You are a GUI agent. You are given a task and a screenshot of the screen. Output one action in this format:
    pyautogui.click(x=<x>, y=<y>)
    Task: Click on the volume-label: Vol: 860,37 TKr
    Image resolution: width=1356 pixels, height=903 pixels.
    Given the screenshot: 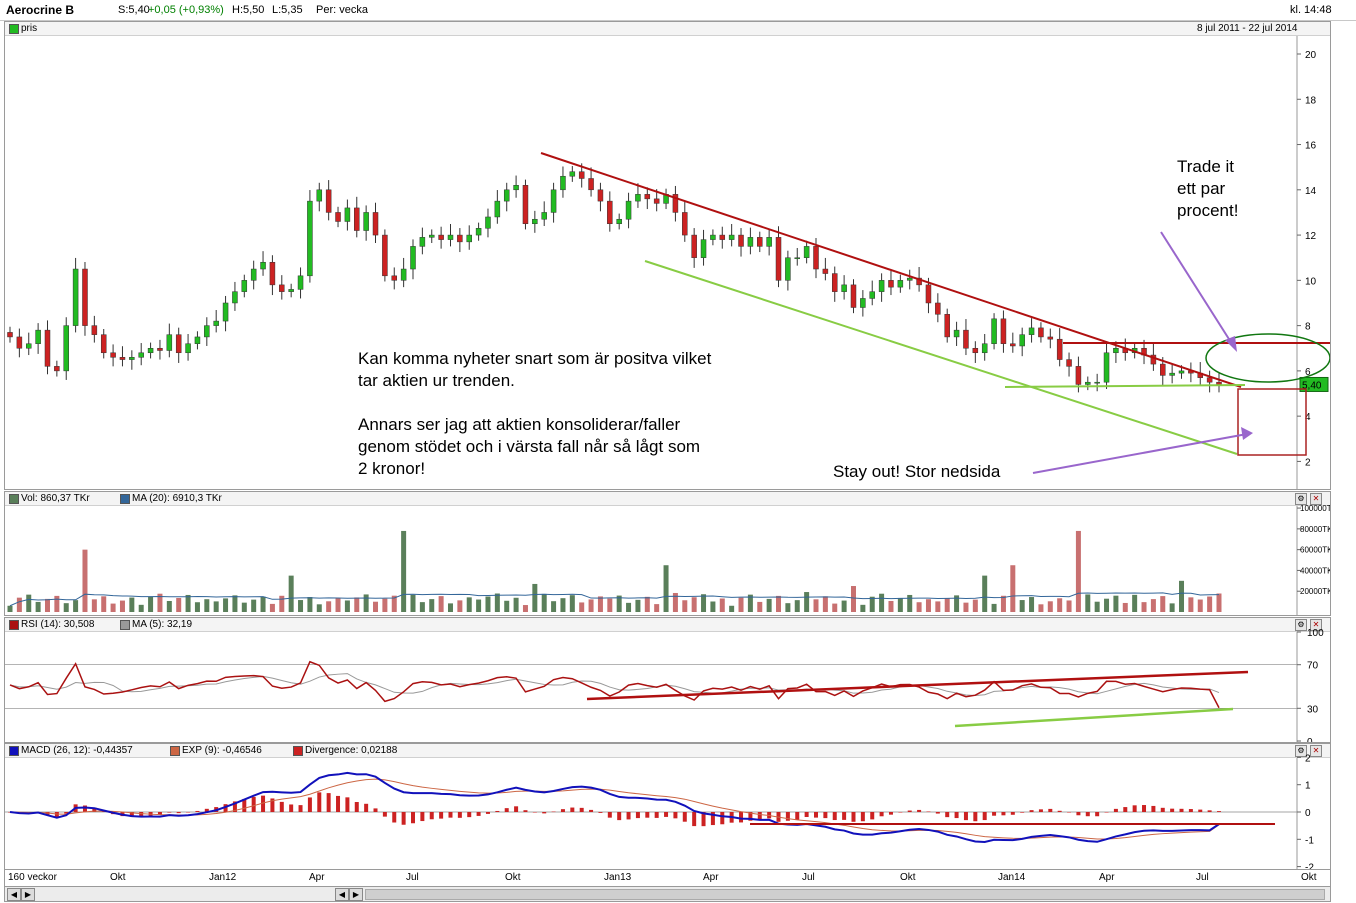 What is the action you would take?
    pyautogui.click(x=55, y=498)
    